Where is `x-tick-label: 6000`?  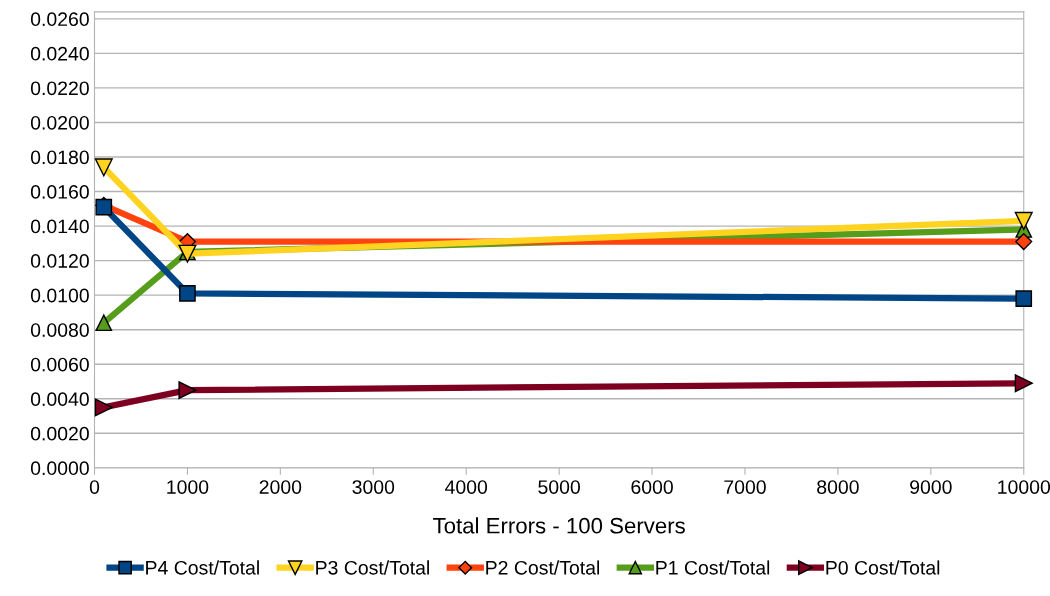 x-tick-label: 6000 is located at coordinates (652, 487).